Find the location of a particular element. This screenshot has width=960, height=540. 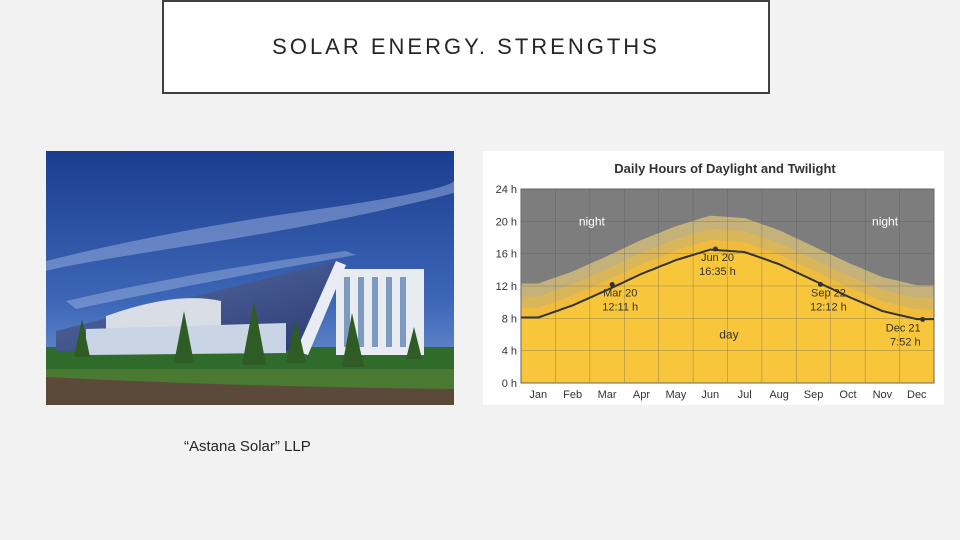

title-box: SOLAR ENERGY. STRENGTHS is located at coordinates (466, 47).